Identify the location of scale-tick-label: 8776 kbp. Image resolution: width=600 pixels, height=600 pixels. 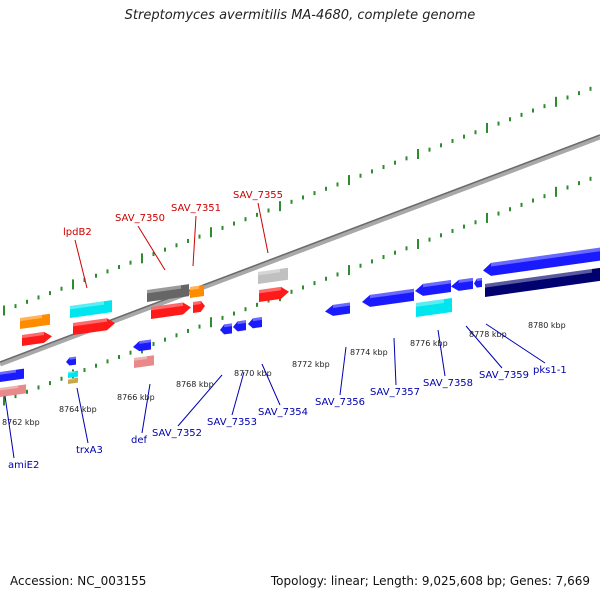
(429, 343).